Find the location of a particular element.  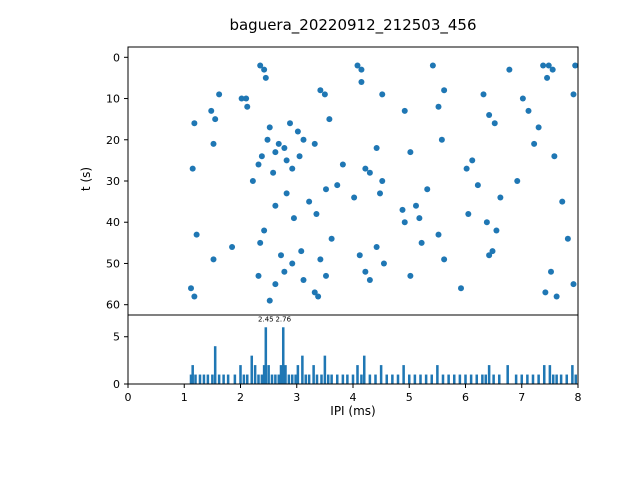

x-tick-label: 5 is located at coordinates (409, 397).